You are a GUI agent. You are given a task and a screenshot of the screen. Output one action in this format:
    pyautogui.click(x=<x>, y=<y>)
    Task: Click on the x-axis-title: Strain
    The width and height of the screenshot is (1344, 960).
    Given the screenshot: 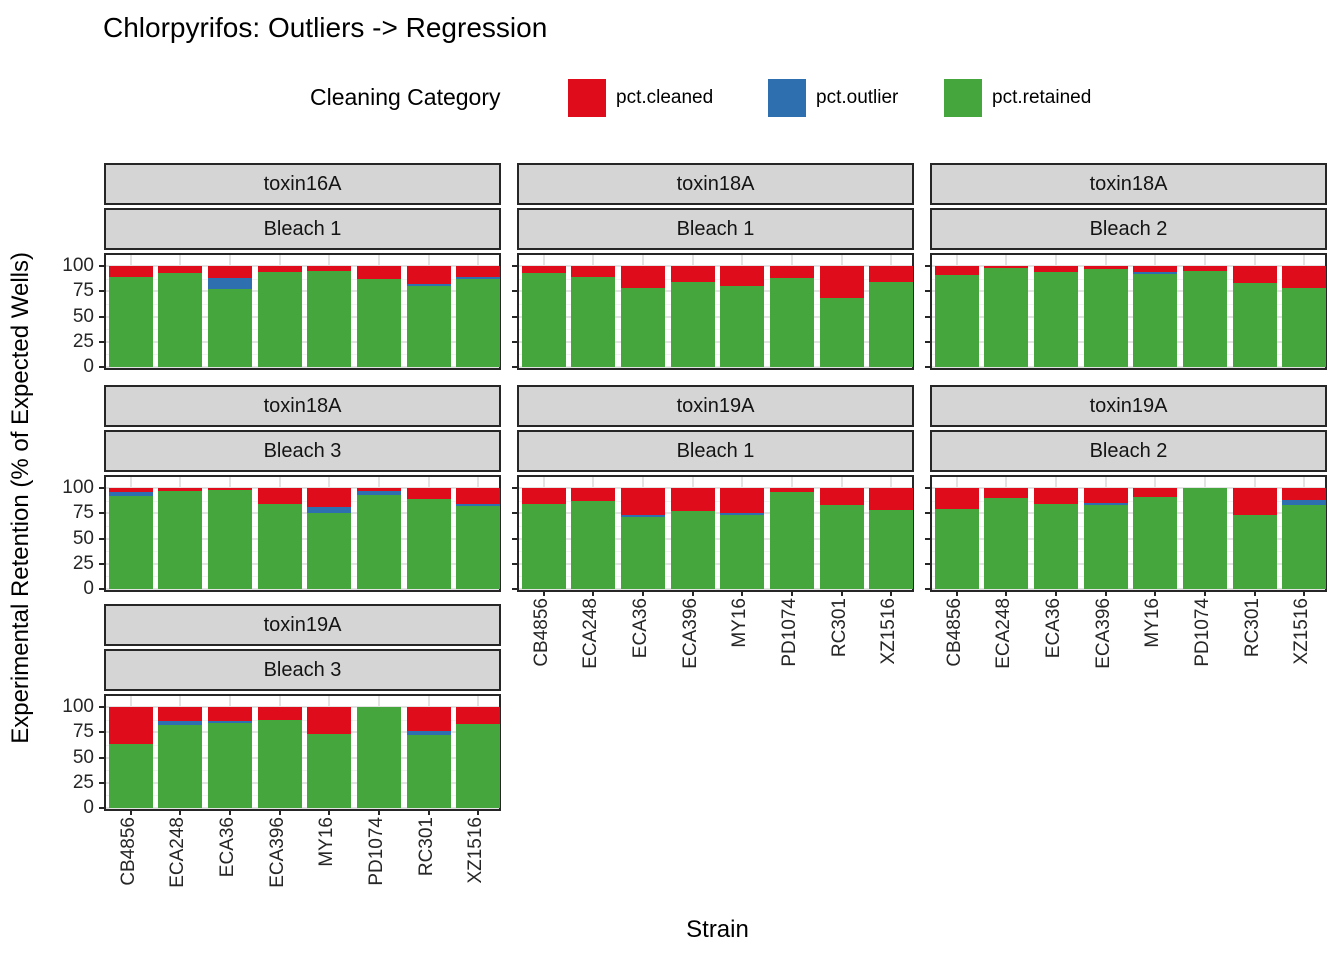 What is the action you would take?
    pyautogui.click(x=717, y=929)
    